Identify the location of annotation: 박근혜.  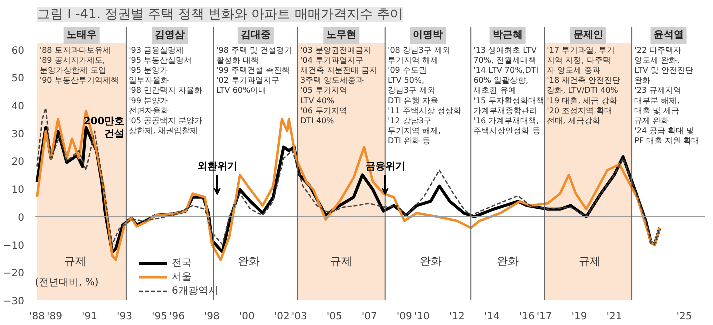
(507, 36).